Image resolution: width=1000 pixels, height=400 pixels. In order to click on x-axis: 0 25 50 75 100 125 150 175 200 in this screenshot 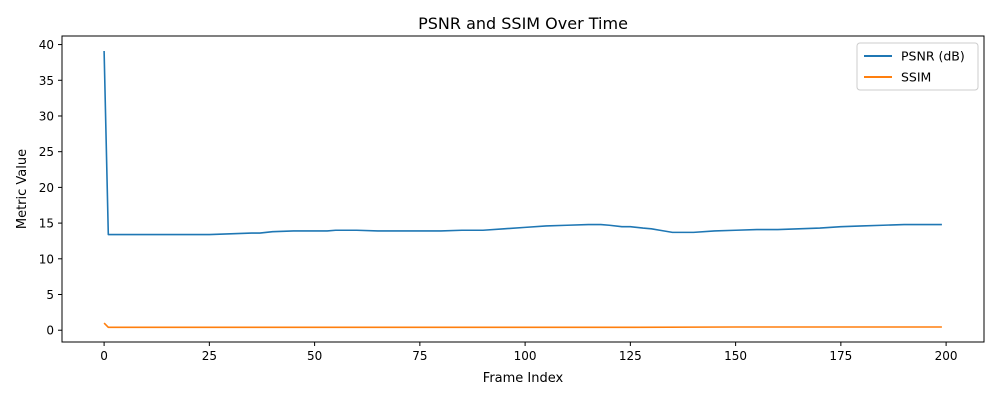, I will do `click(529, 352)`.